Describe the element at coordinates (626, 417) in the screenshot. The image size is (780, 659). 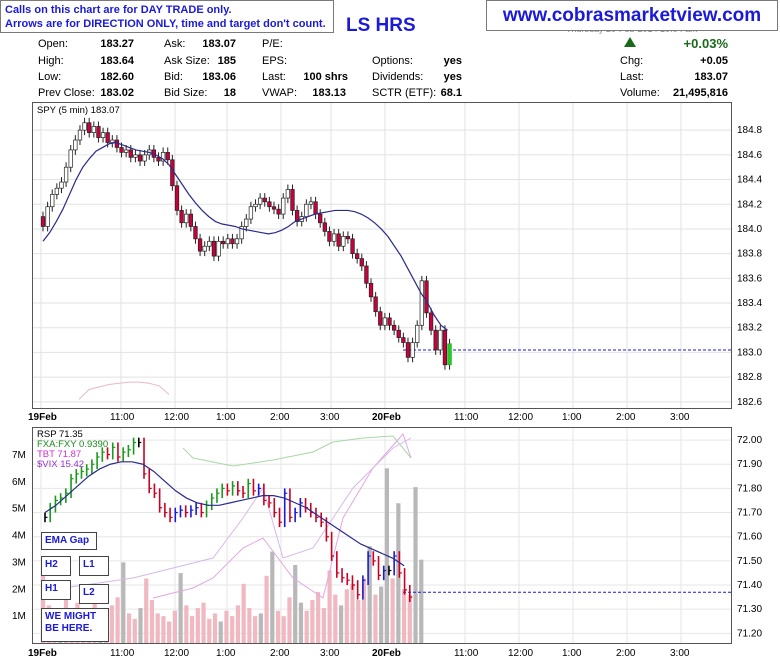
I see `price-x-tick: 2:00` at that location.